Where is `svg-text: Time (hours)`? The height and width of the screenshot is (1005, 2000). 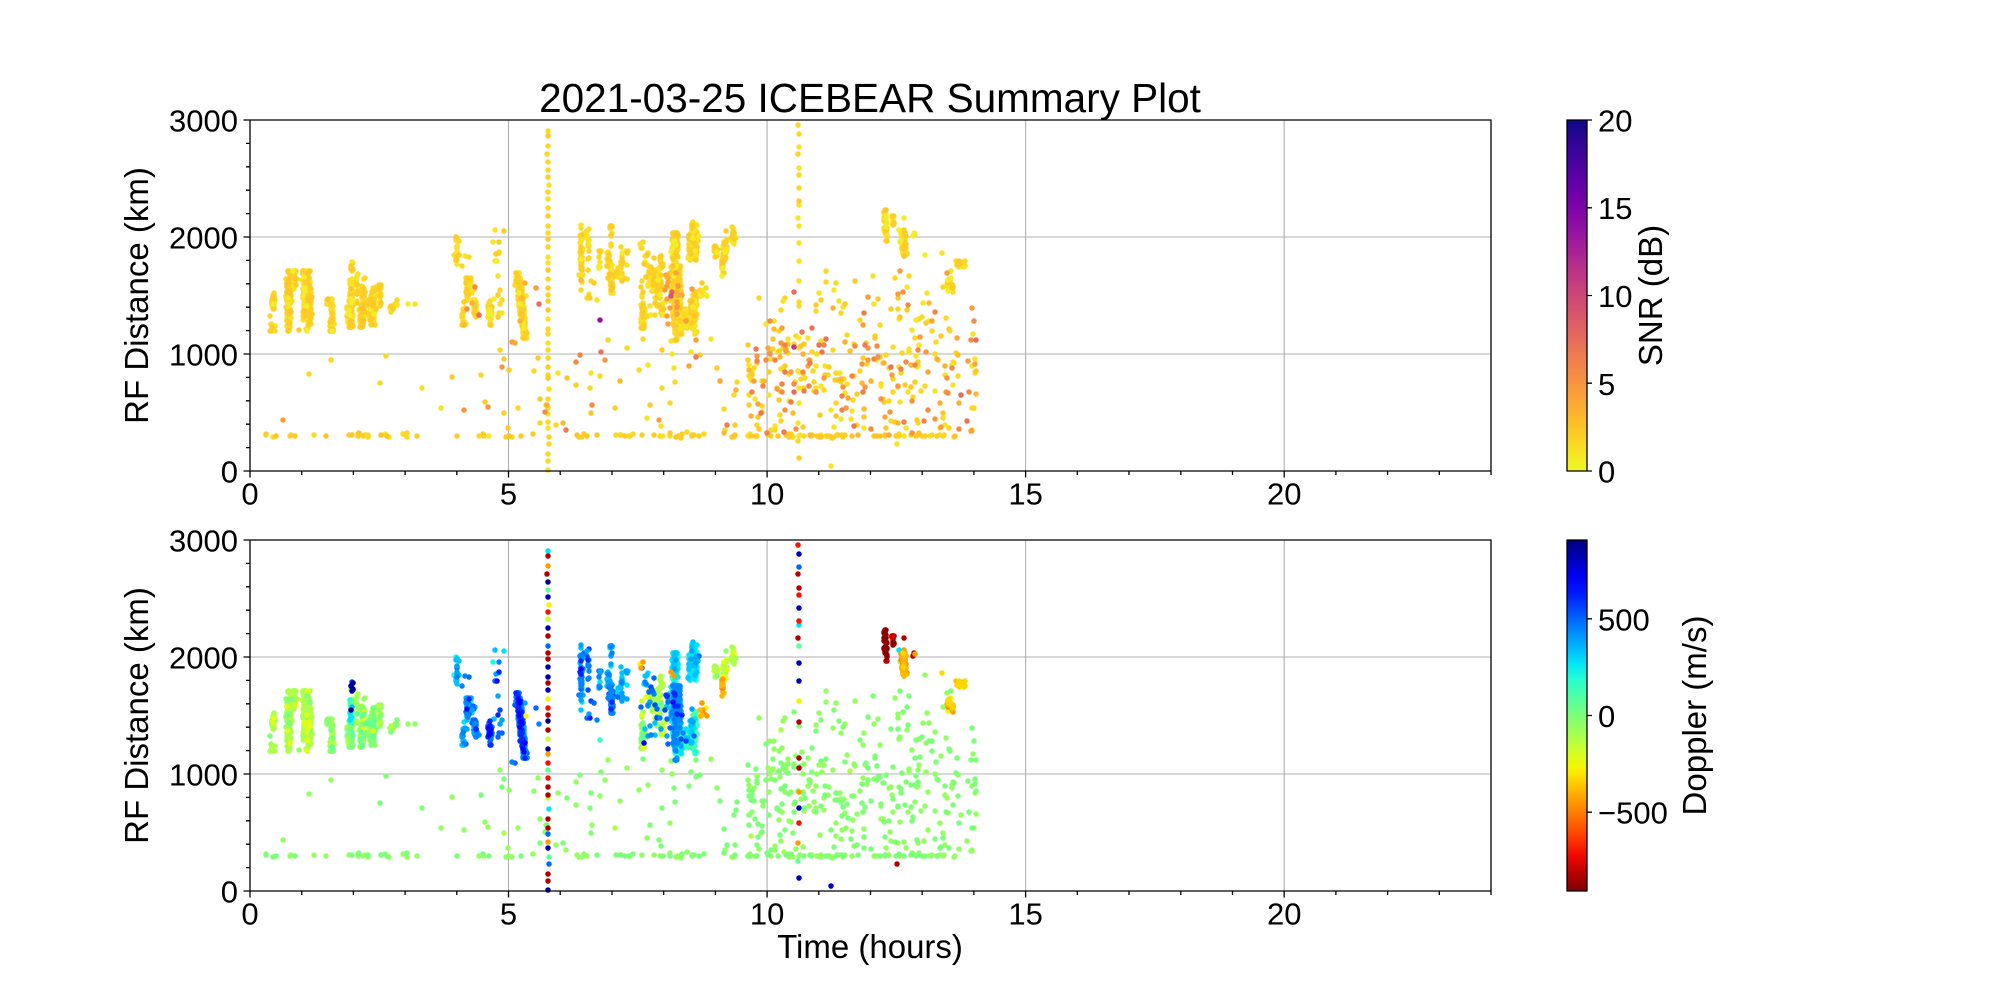
svg-text: Time (hours) is located at coordinates (870, 946).